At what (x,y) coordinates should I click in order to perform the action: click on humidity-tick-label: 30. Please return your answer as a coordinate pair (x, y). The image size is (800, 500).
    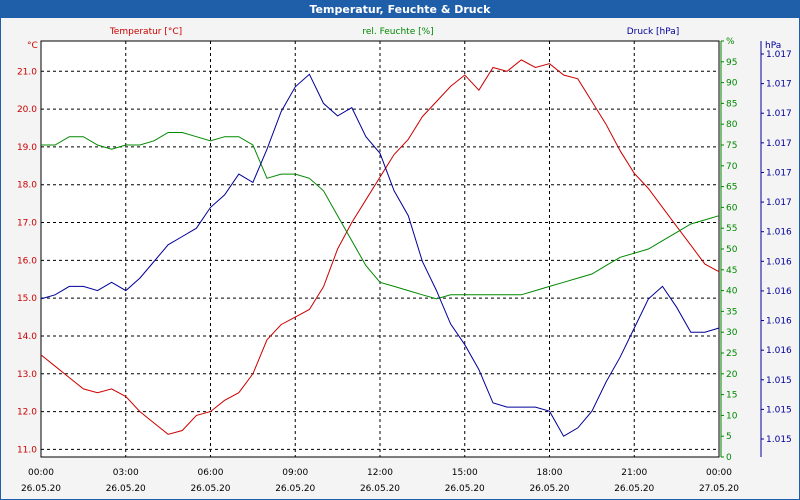
    Looking at the image, I should click on (732, 333).